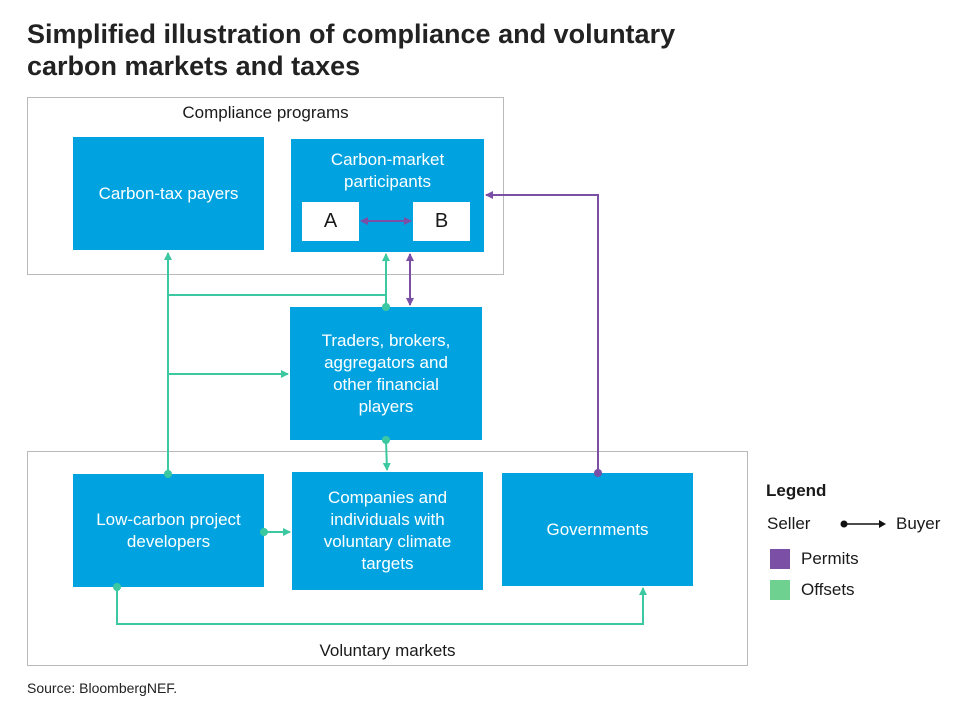 This screenshot has width=960, height=720. I want to click on governments-node: Governments, so click(597, 529).